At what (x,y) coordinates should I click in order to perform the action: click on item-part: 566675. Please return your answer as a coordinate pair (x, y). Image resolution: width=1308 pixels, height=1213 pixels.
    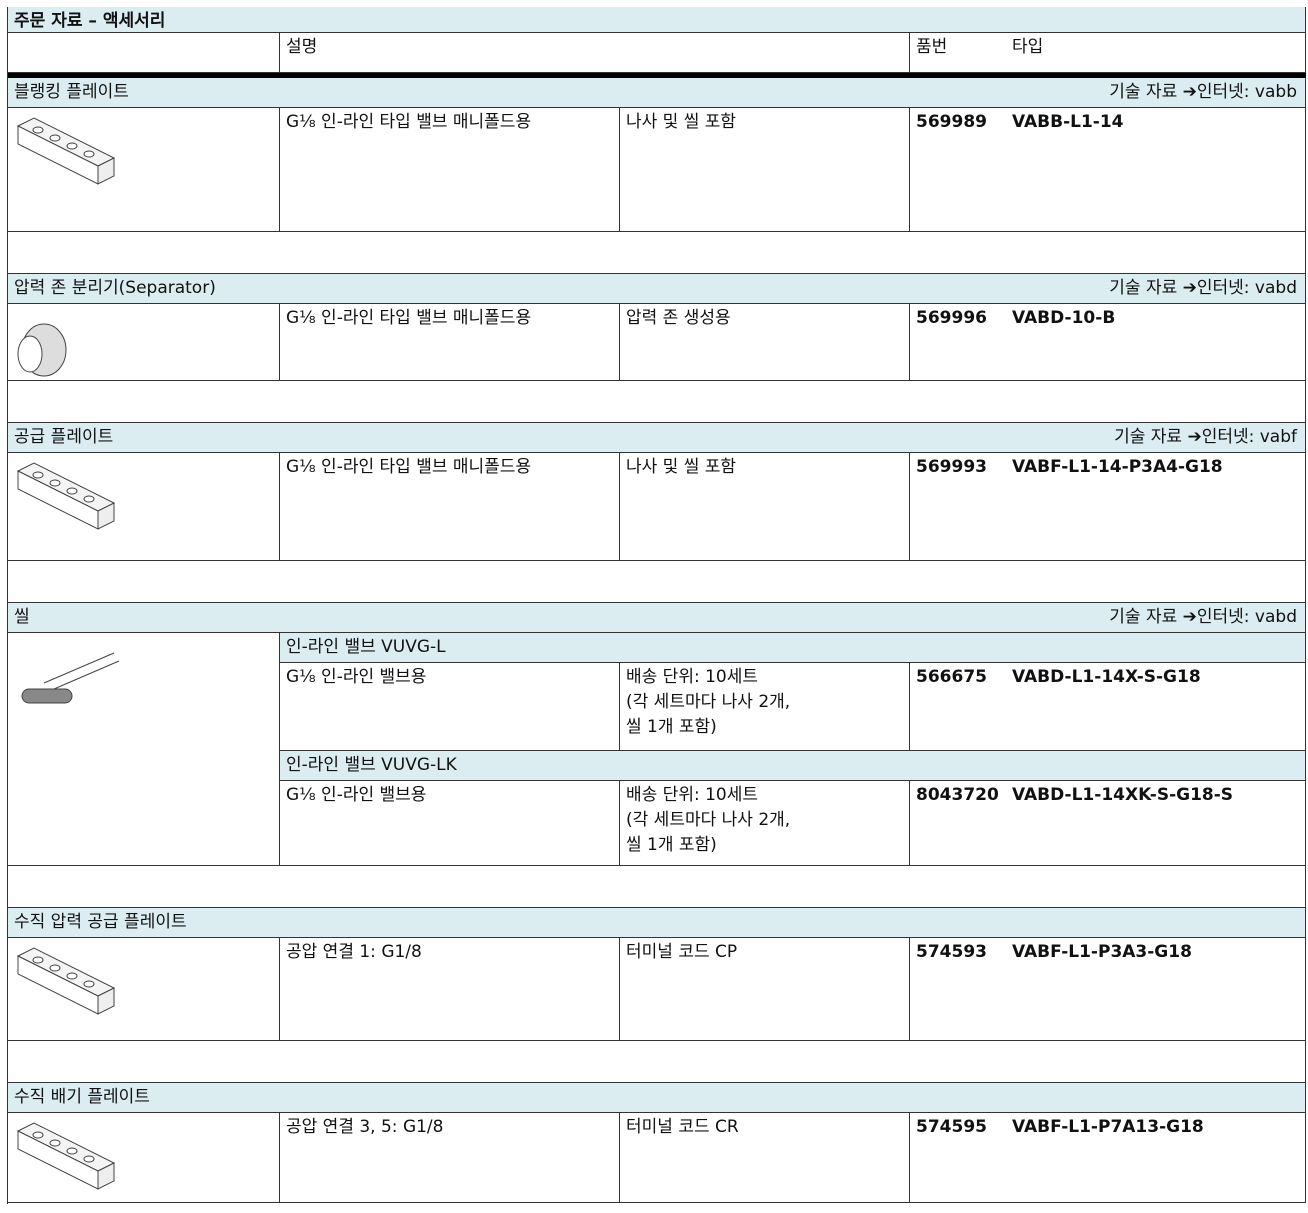
    Looking at the image, I should click on (951, 677).